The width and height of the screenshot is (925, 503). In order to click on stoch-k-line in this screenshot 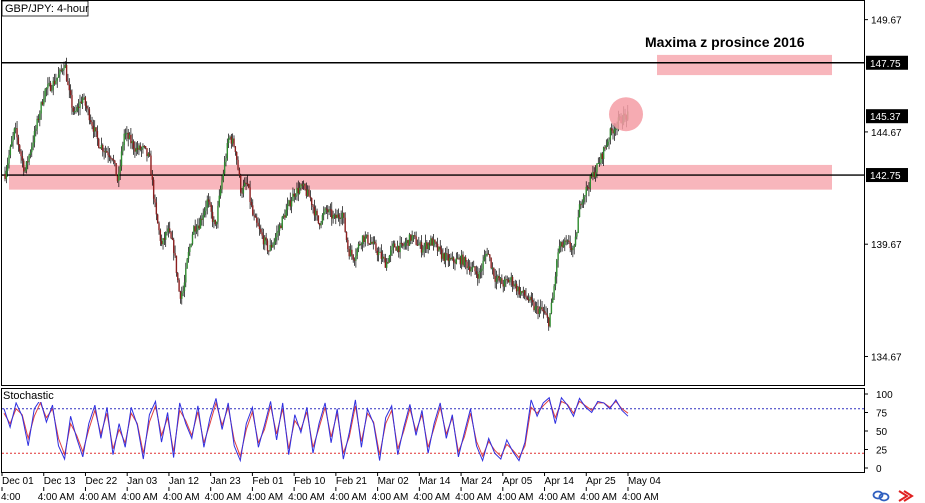, I will do `click(316, 429)`.